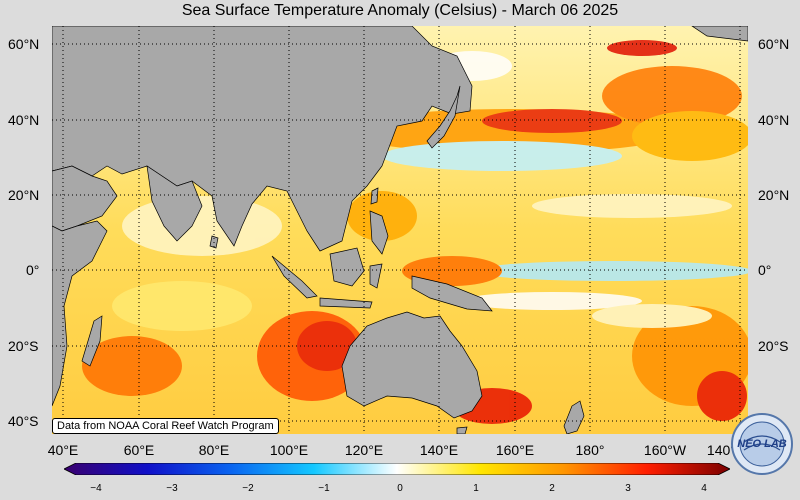 This screenshot has width=800, height=500. I want to click on lat-label-40s-left: 40°S, so click(23, 421).